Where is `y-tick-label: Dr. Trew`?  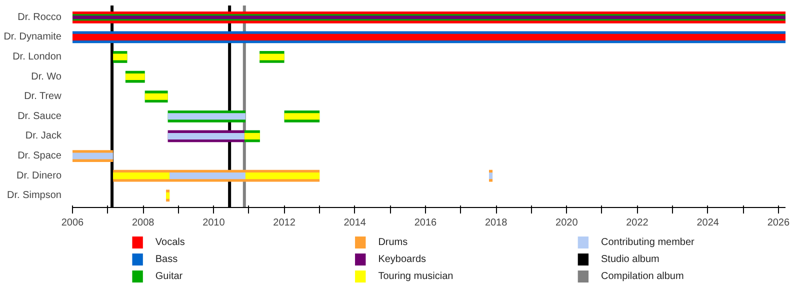 y-tick-label: Dr. Trew is located at coordinates (43, 96).